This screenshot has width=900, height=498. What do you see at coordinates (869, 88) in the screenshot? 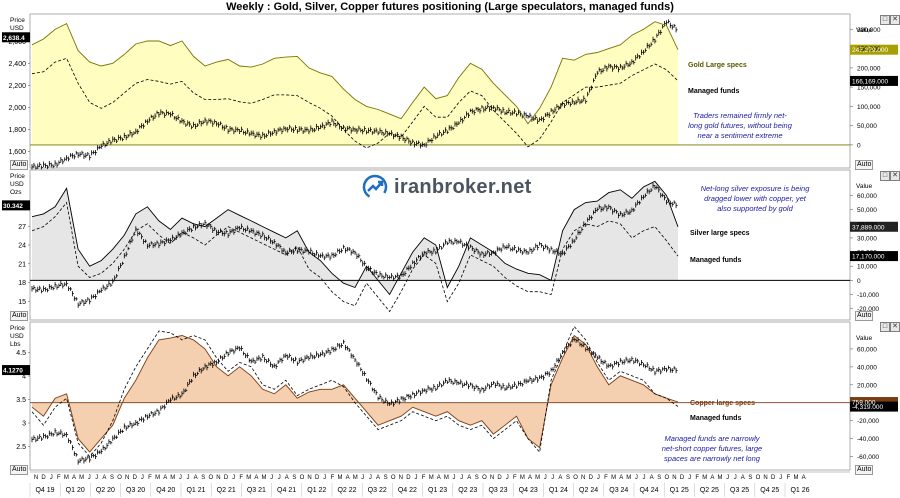
I see `right-tick-label: 150,000` at bounding box center [869, 88].